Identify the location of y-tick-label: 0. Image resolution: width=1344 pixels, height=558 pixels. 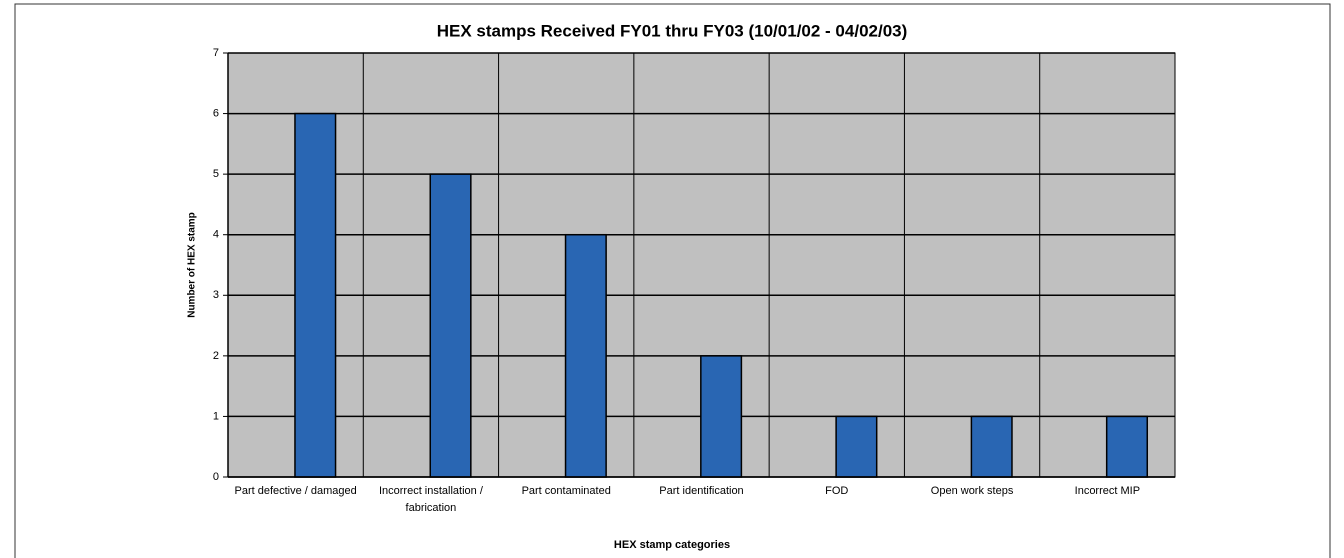
(216, 477).